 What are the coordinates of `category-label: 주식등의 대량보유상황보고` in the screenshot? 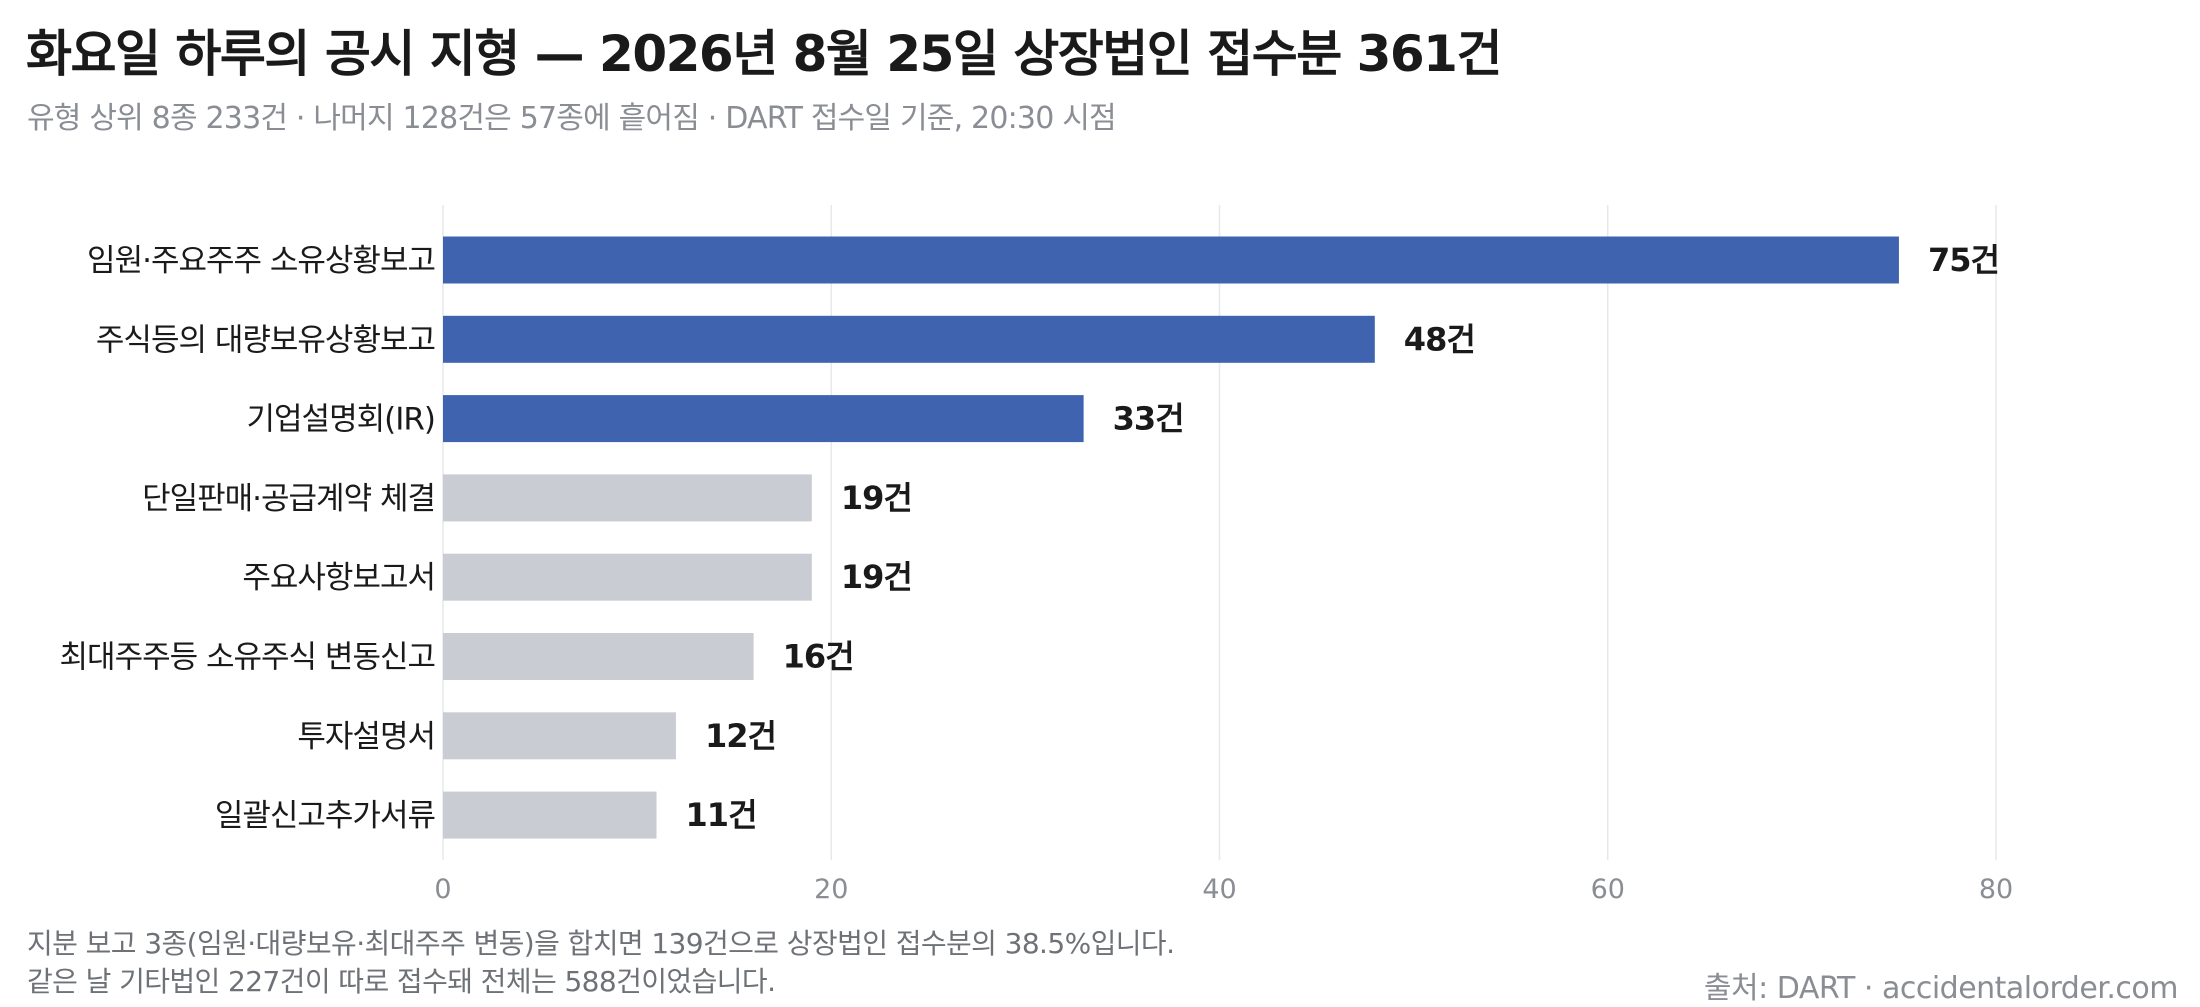 It's located at (265, 340).